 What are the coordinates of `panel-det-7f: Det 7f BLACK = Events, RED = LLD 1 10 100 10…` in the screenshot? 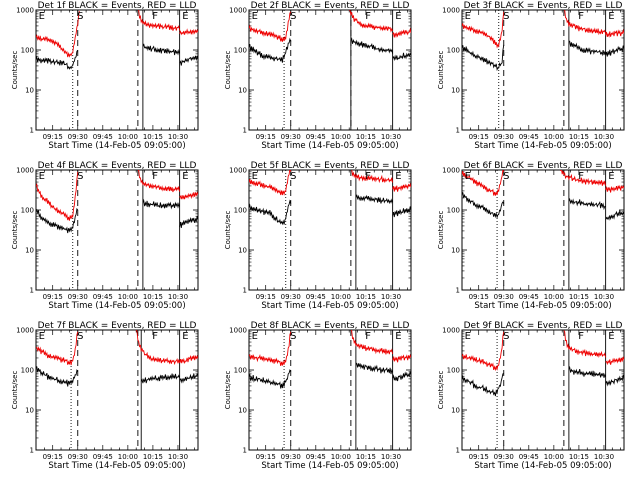 It's located at (105, 396).